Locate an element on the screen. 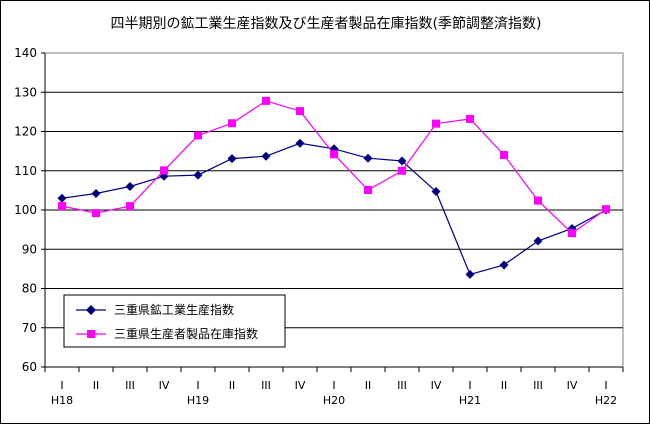 The image size is (650, 425). y-tick-label-100: 100 is located at coordinates (25, 210).